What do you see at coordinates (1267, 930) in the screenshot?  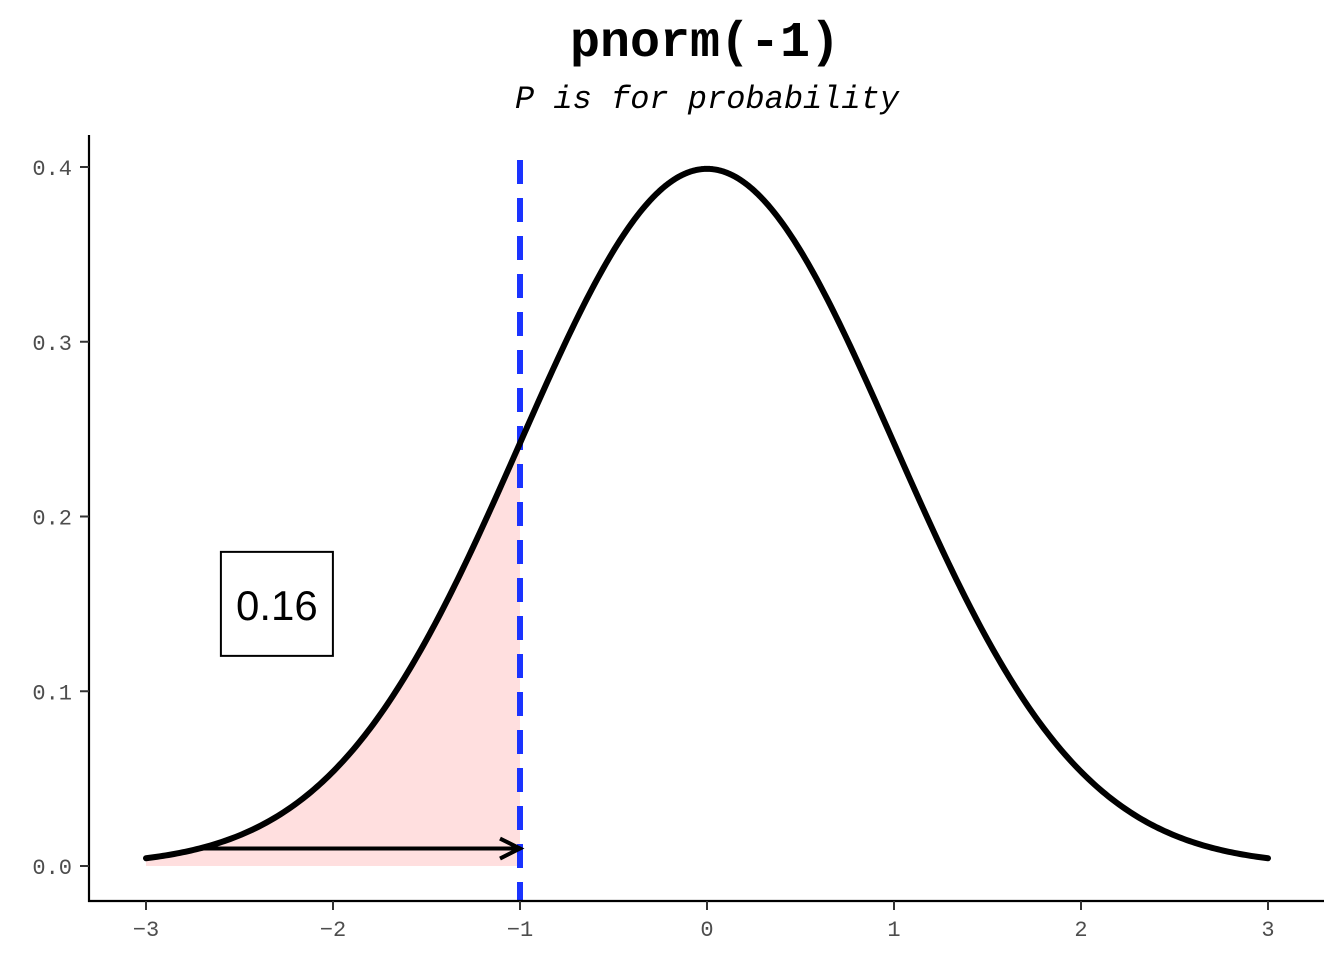 I see `x-tick-label: 3` at bounding box center [1267, 930].